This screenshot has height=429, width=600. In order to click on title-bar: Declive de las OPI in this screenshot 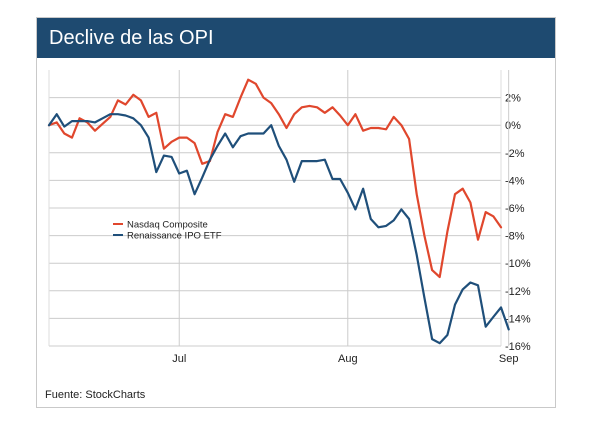, I will do `click(296, 38)`.